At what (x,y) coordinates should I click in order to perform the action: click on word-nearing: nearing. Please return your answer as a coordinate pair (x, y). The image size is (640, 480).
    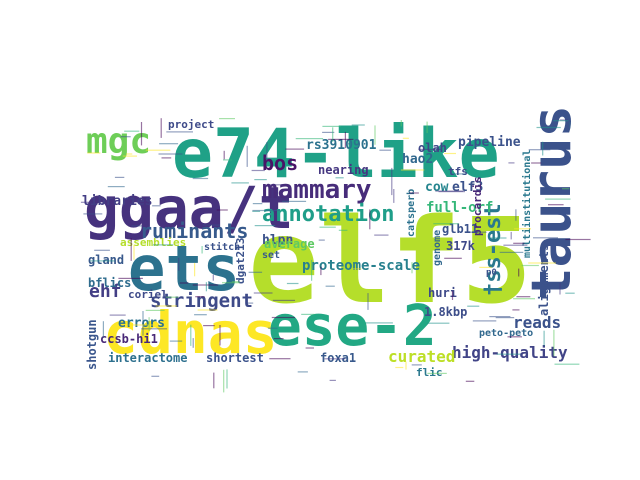
    Looking at the image, I should click on (343, 170).